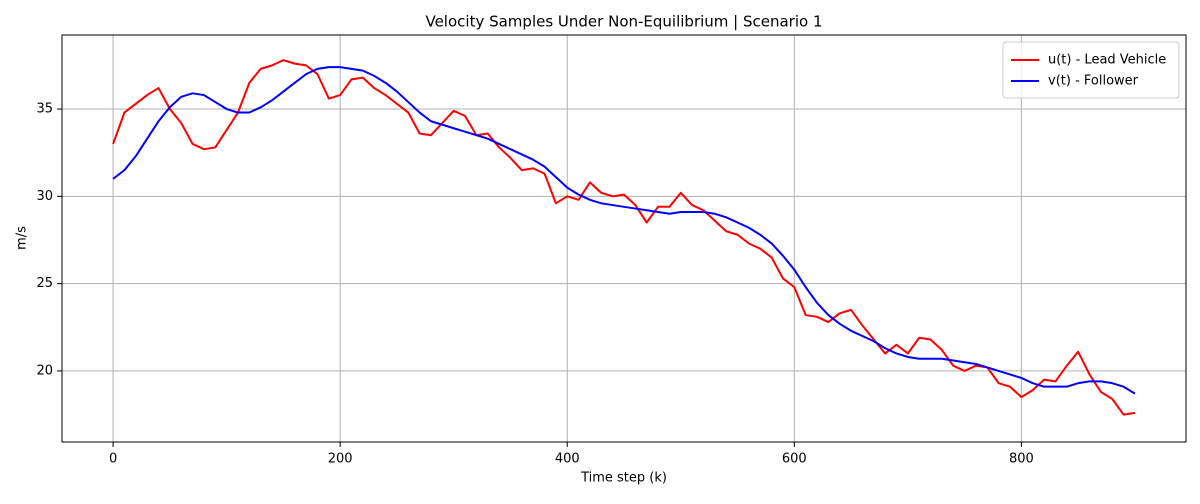 This screenshot has width=1200, height=504. I want to click on y-tick-label: 20, so click(44, 370).